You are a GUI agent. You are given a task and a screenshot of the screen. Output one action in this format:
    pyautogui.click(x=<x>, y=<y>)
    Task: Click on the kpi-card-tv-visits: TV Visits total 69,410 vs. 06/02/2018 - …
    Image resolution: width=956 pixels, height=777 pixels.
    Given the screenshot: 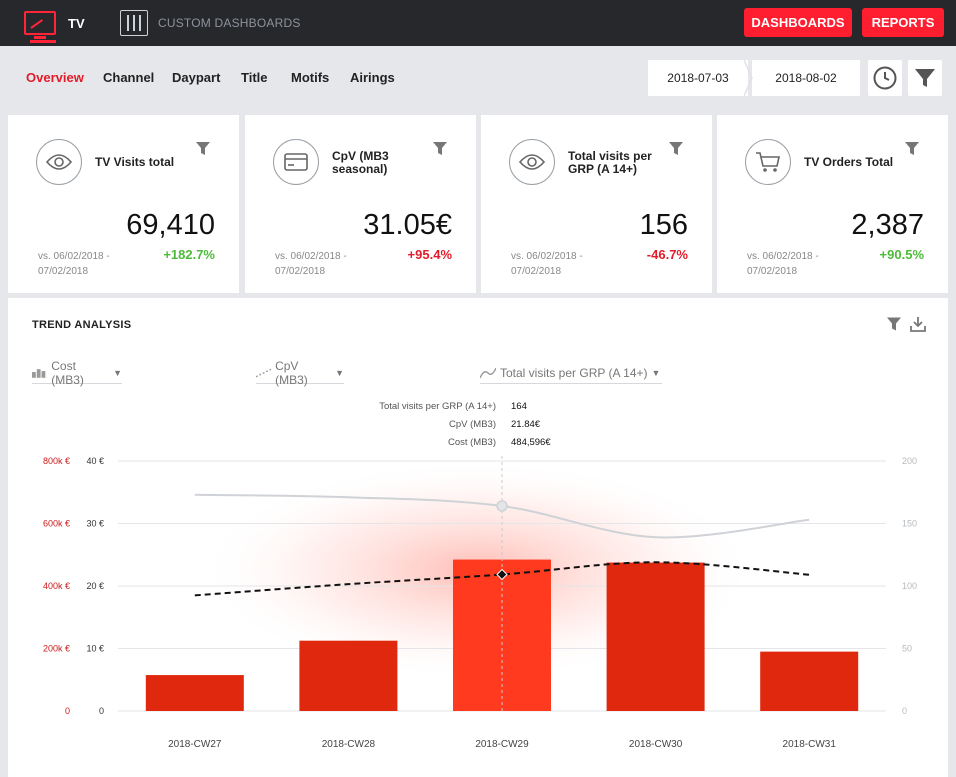 What is the action you would take?
    pyautogui.click(x=123, y=204)
    